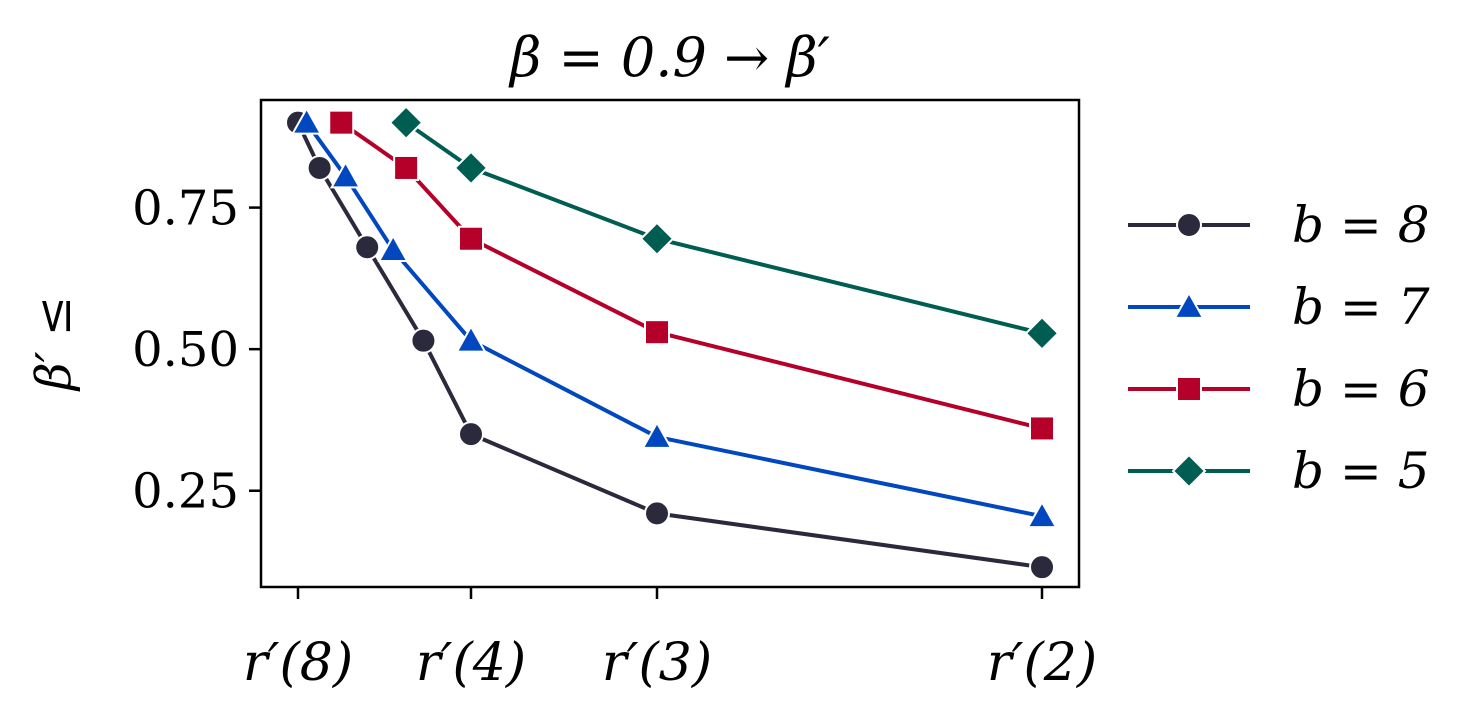 The width and height of the screenshot is (1460, 715). I want to click on legend-label: b = 5, so click(1361, 471).